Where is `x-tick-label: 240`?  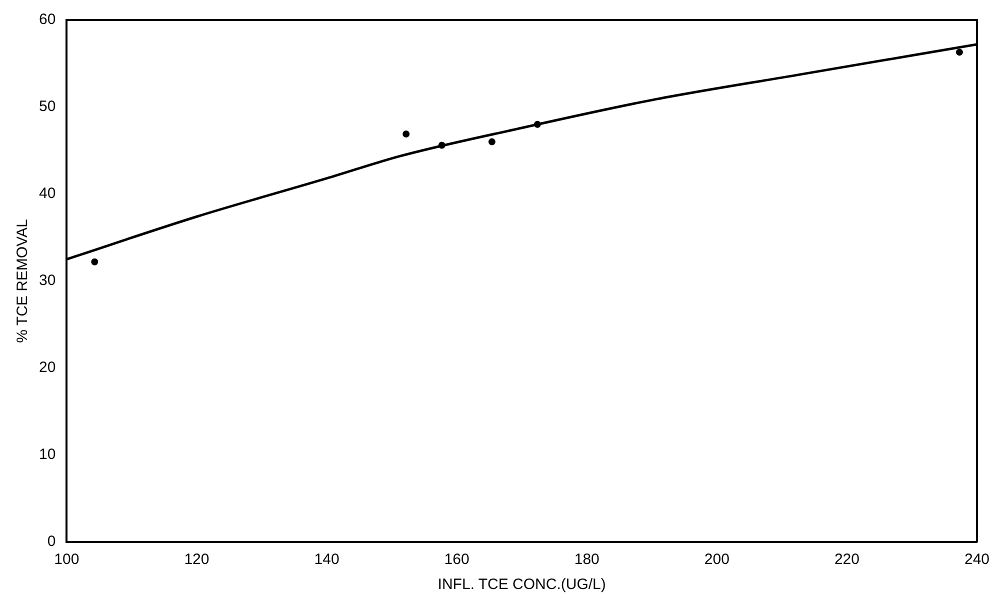 x-tick-label: 240 is located at coordinates (977, 559).